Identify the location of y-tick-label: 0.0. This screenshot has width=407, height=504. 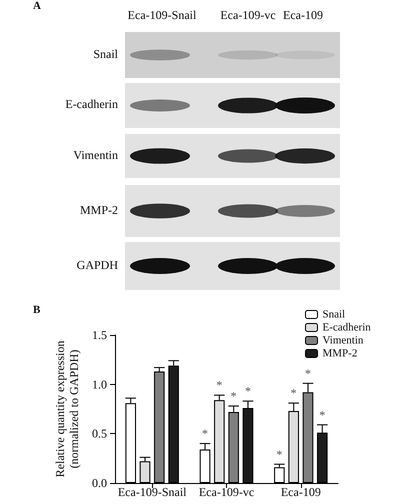
(99, 483).